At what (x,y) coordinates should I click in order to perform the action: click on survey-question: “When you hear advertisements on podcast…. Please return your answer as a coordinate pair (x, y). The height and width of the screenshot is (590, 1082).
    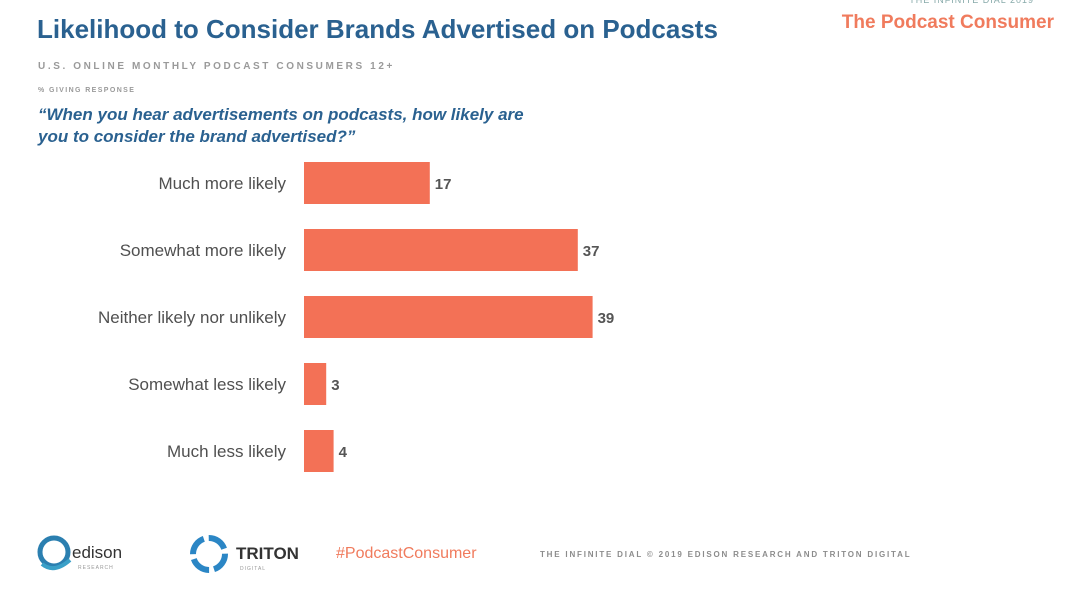
    Looking at the image, I should click on (281, 125).